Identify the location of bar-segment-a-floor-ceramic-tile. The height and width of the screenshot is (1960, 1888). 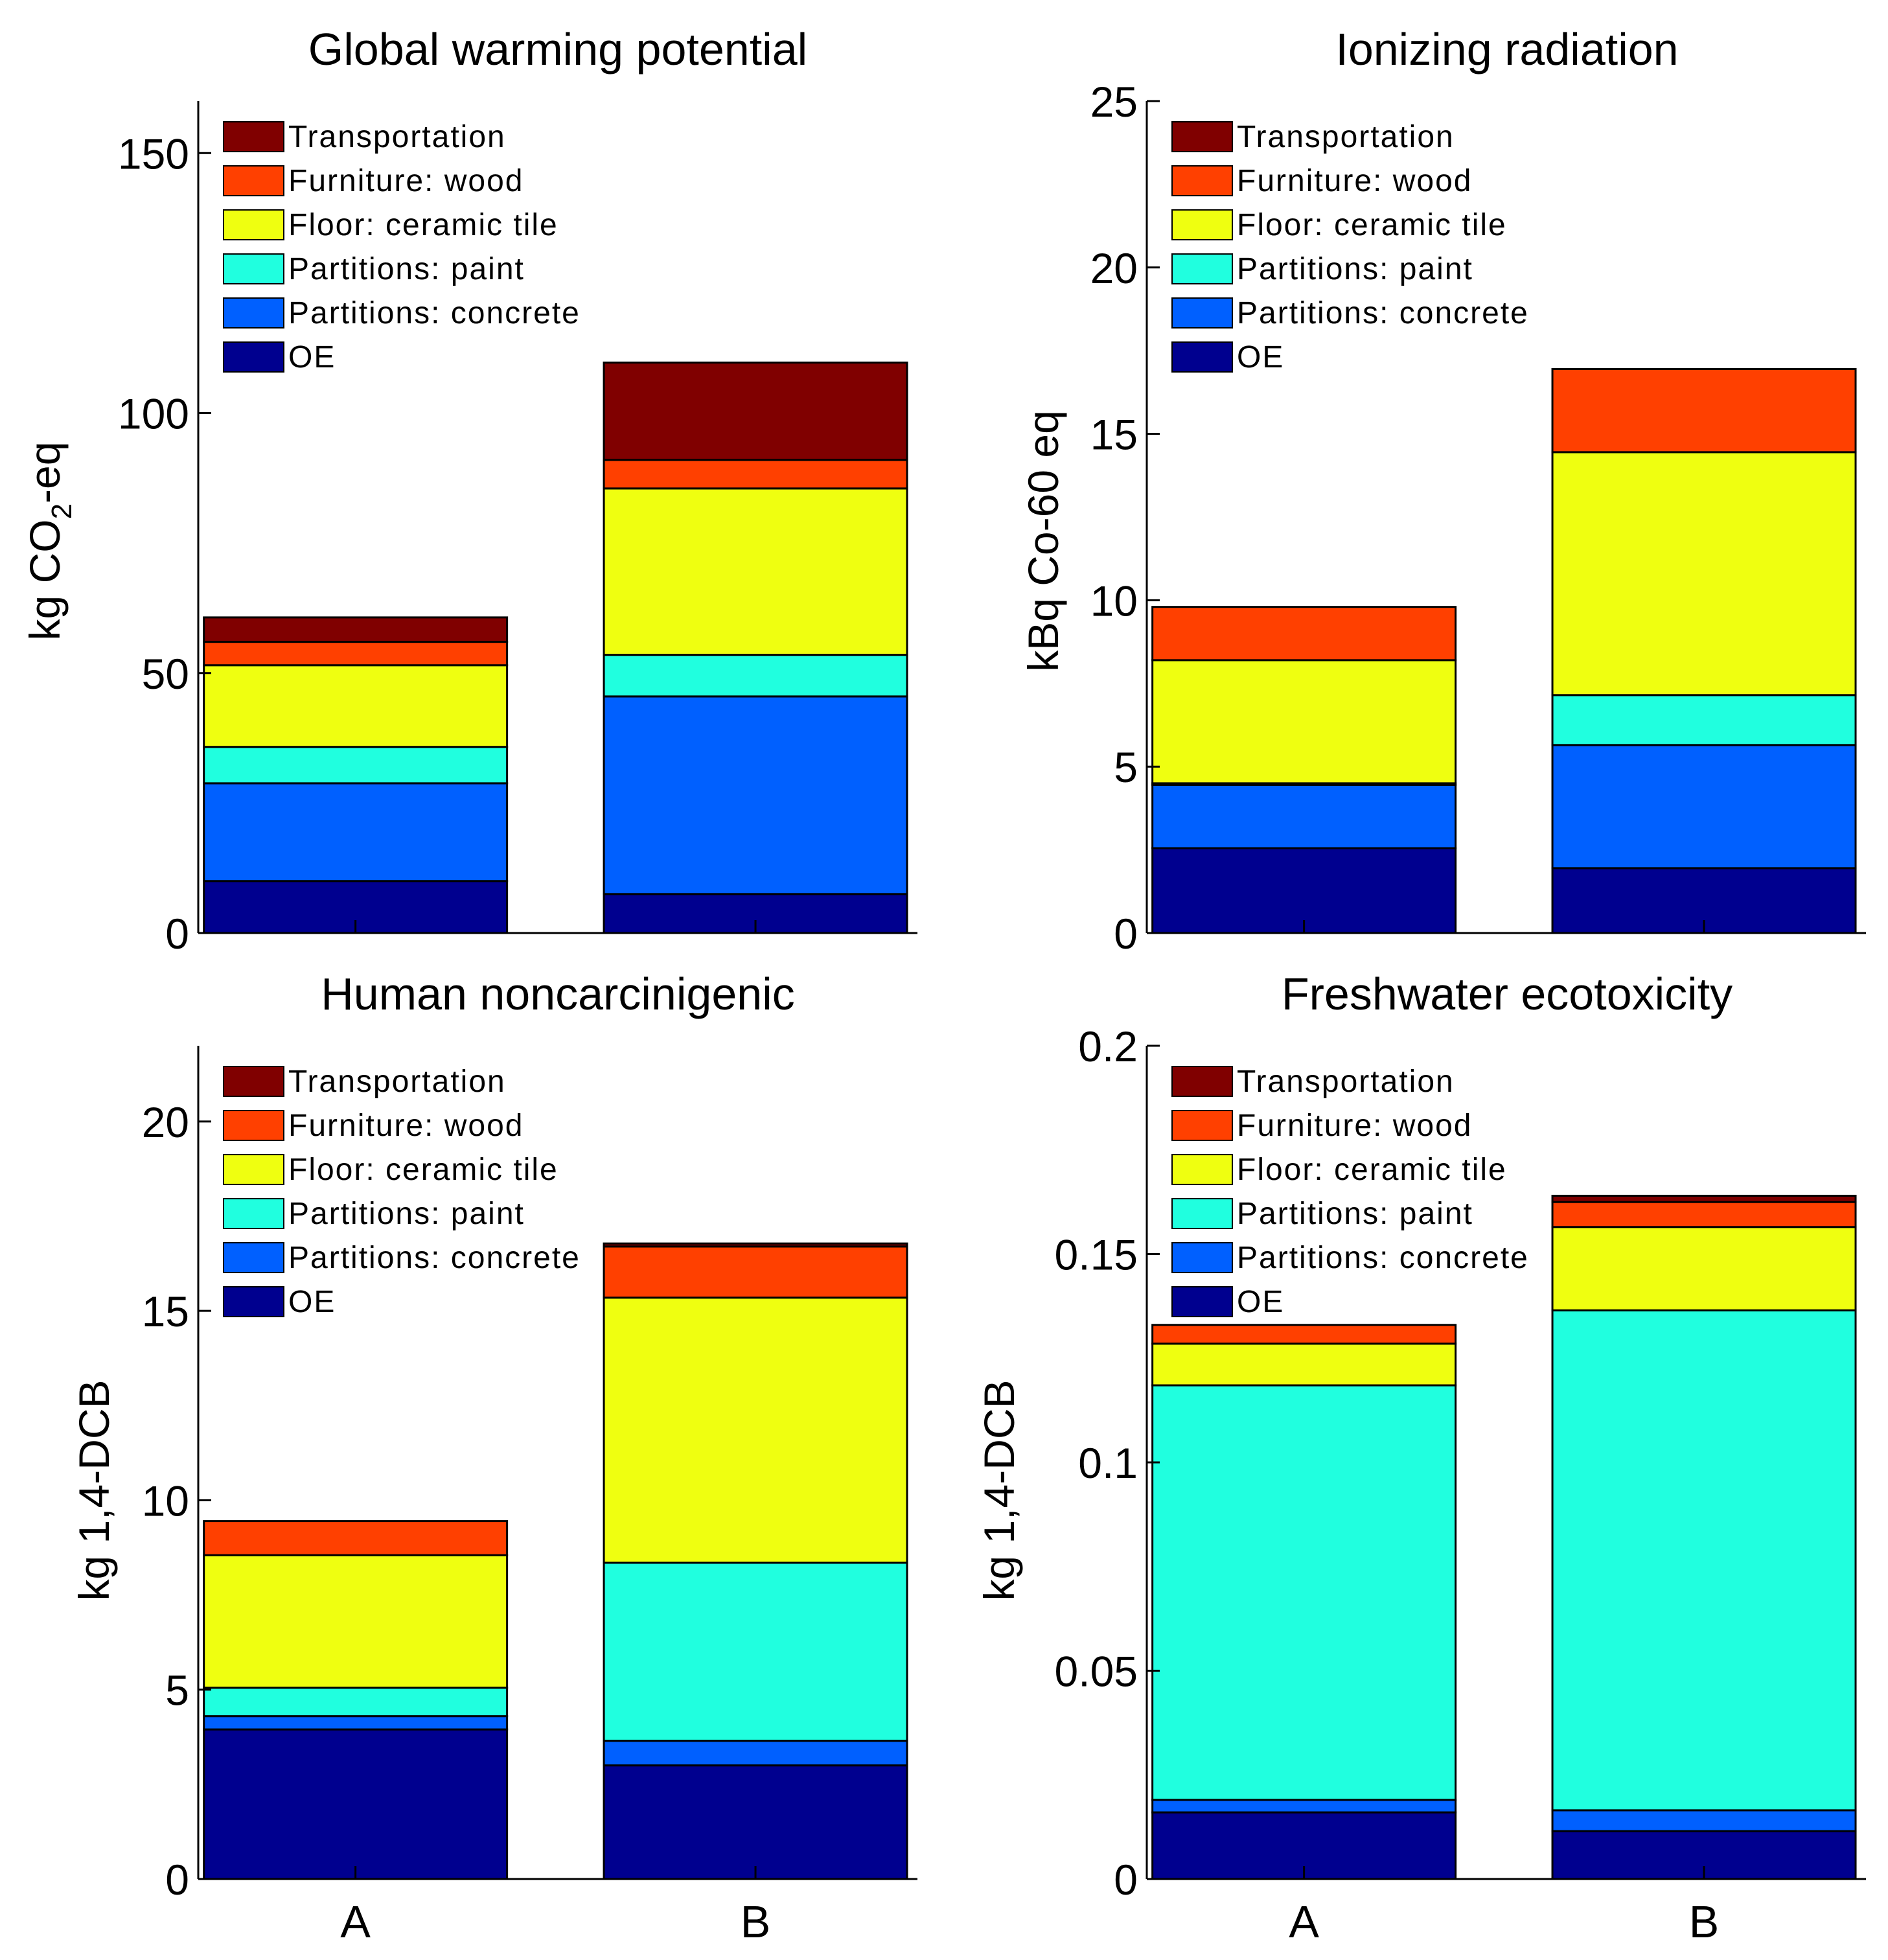
(356, 1621).